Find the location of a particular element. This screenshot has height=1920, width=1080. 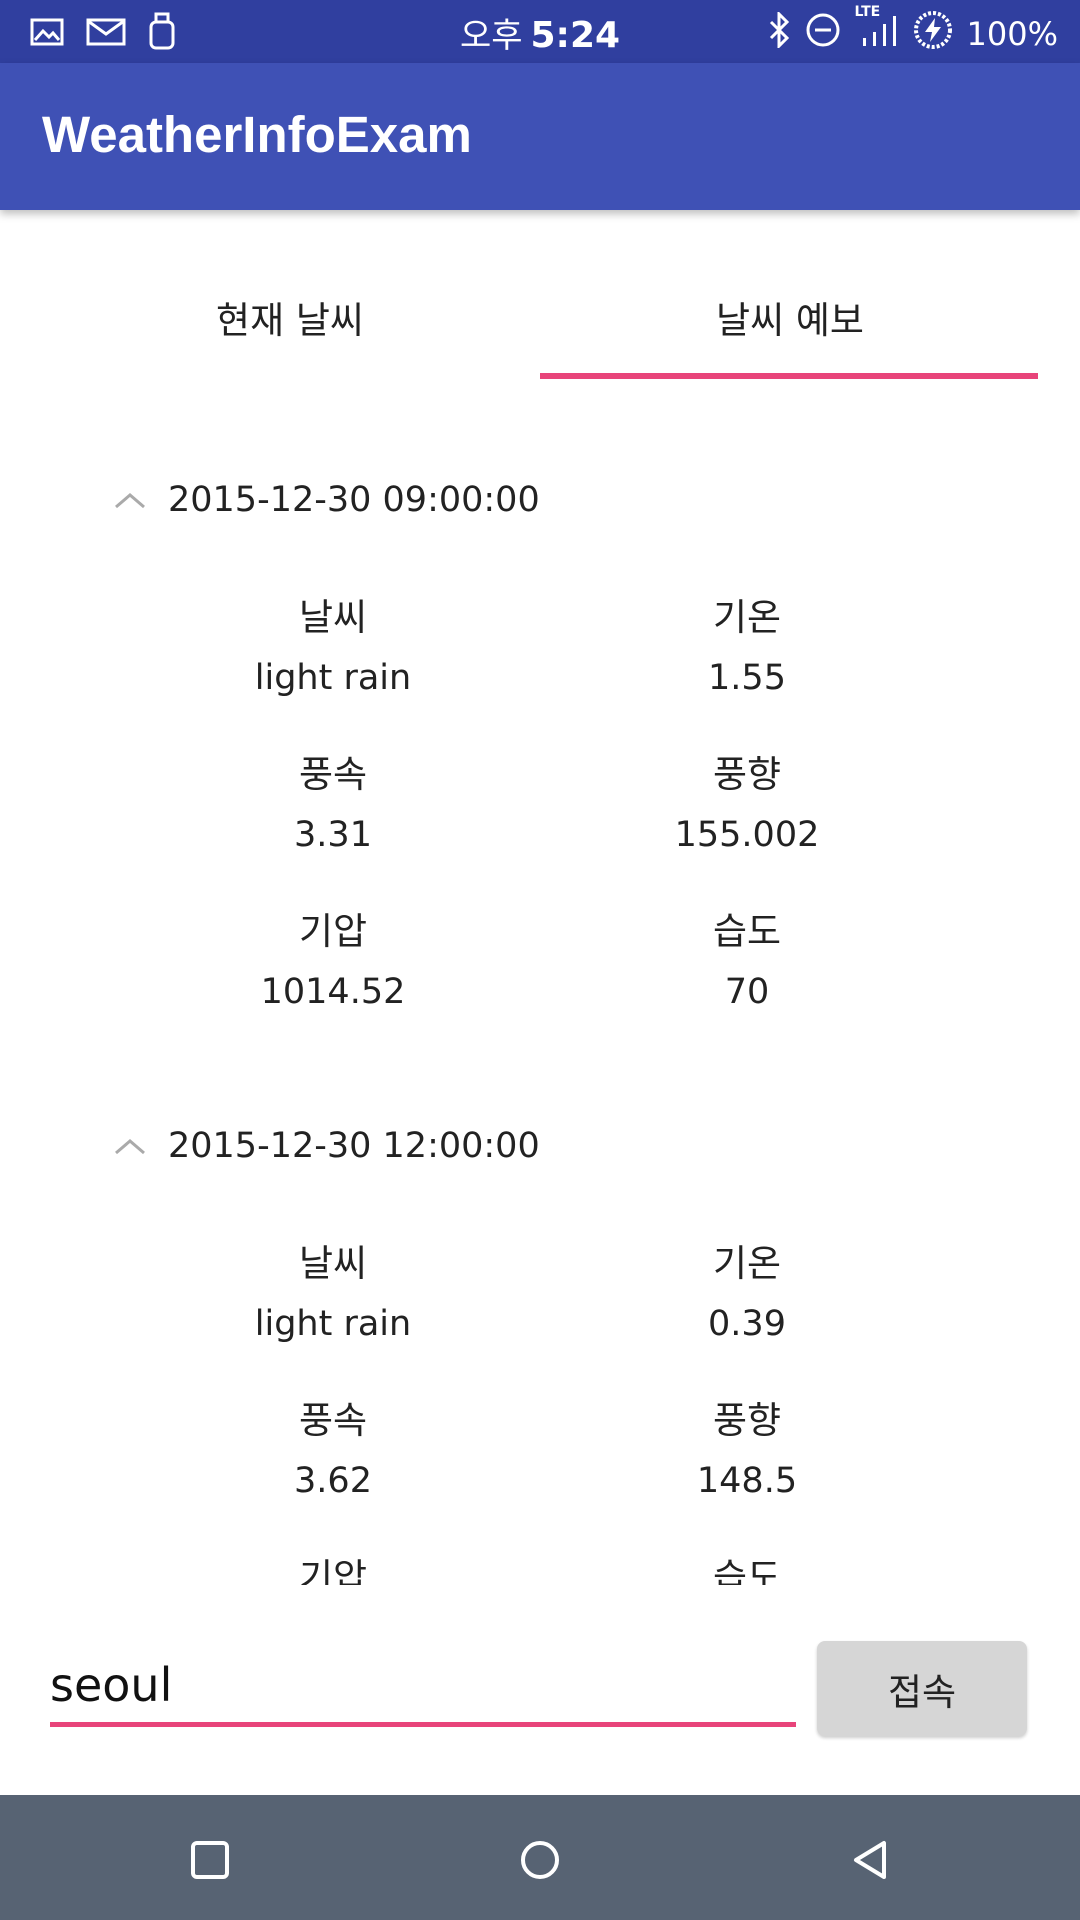

pressure-cell: 기압 is located at coordinates (333, 1566).